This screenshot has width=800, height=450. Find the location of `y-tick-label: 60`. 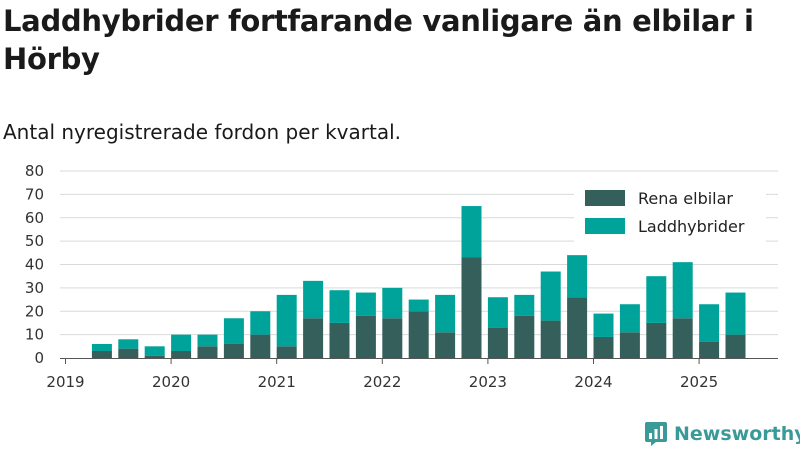

y-tick-label: 60 is located at coordinates (34, 218).